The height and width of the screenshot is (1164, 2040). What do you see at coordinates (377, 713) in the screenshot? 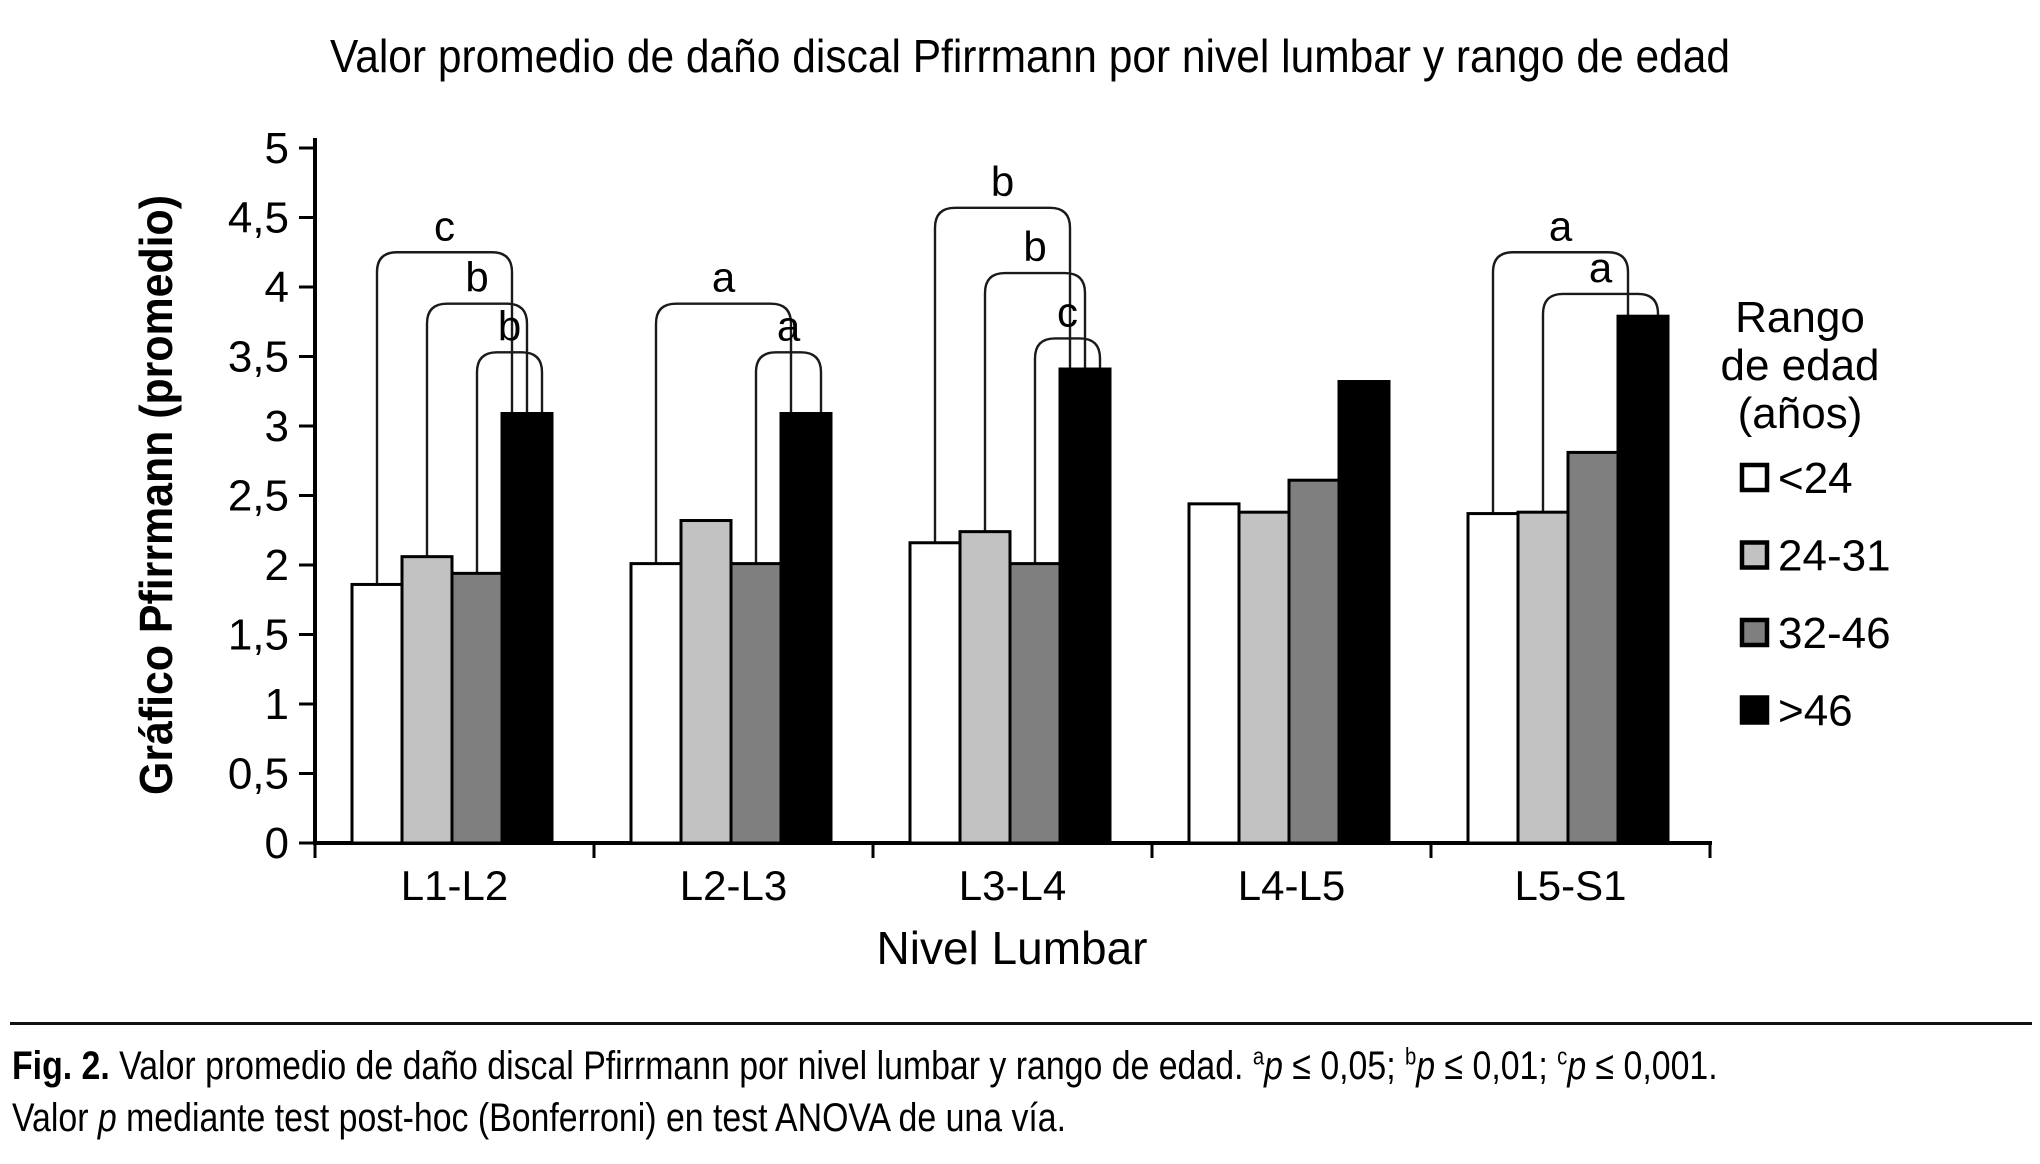
I see `bar-L1-L2-<24` at bounding box center [377, 713].